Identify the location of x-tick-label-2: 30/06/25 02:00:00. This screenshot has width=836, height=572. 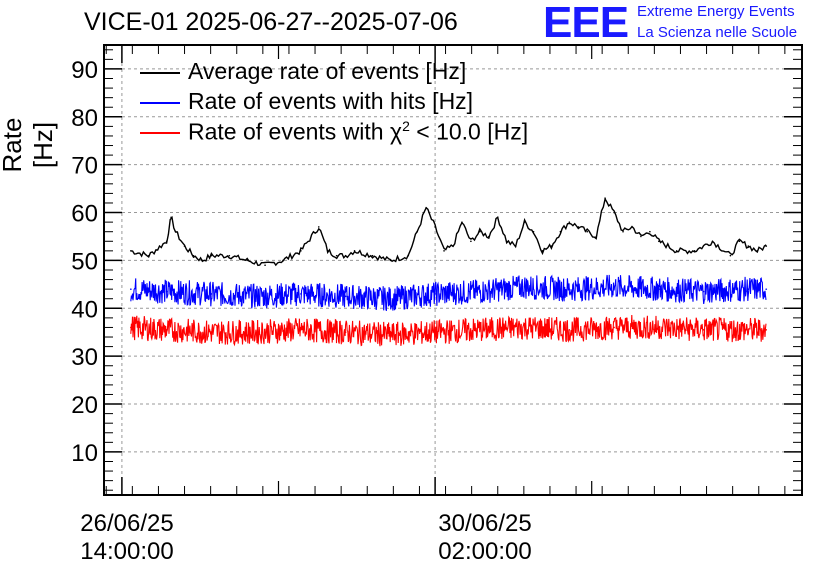
(485, 538).